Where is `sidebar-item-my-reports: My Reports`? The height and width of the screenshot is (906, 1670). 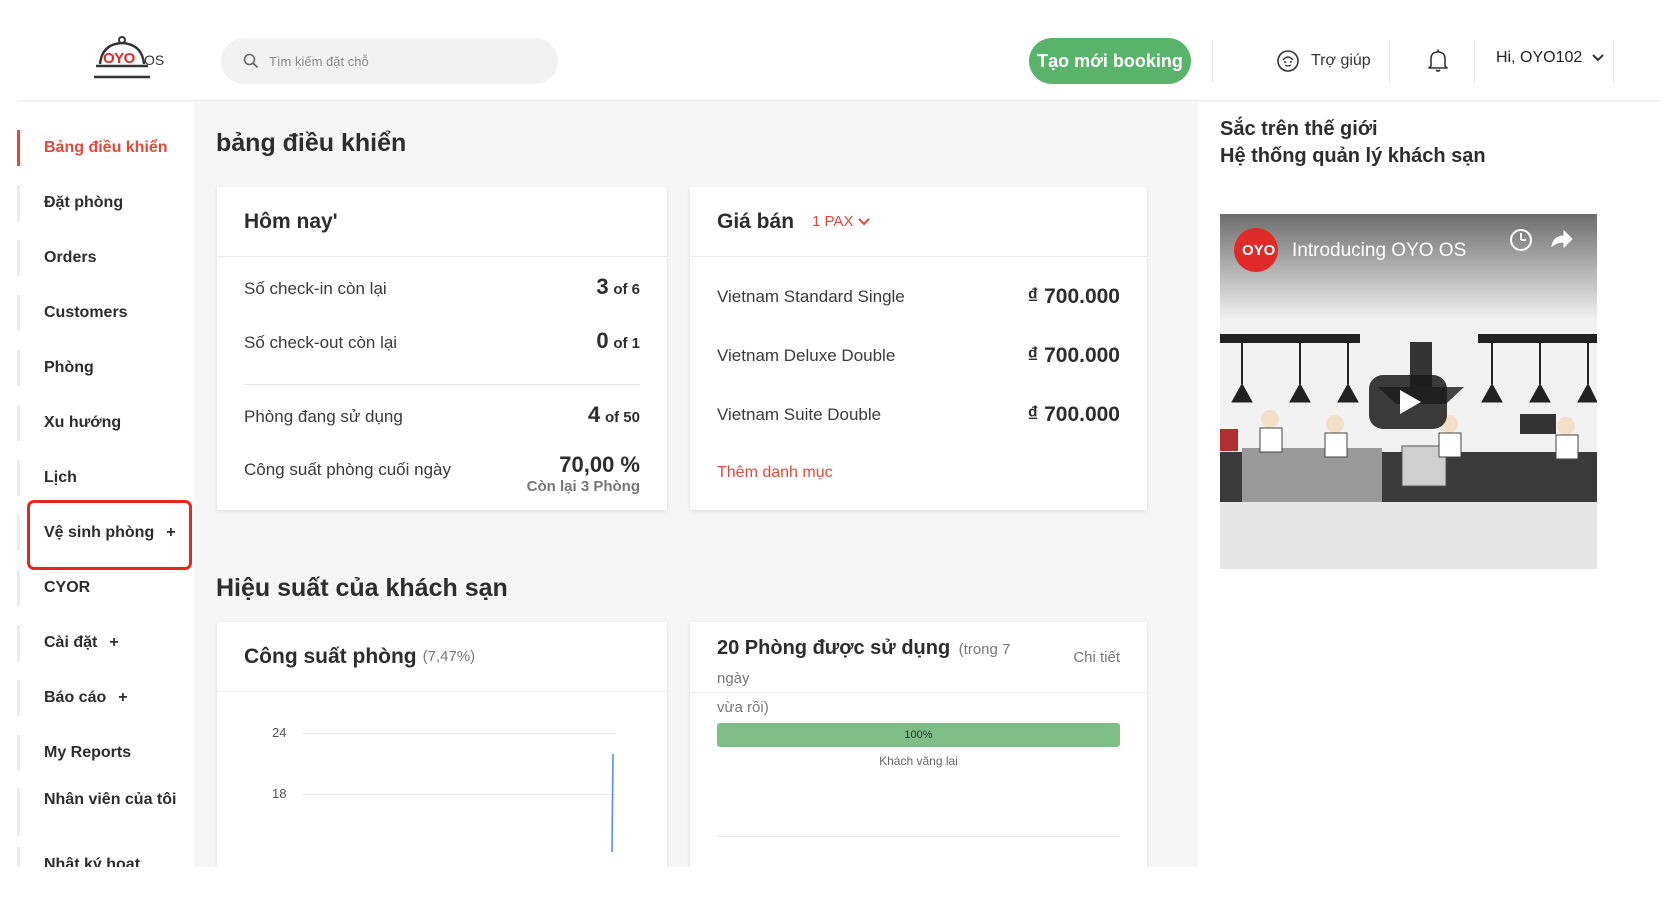 sidebar-item-my-reports: My Reports is located at coordinates (105, 753).